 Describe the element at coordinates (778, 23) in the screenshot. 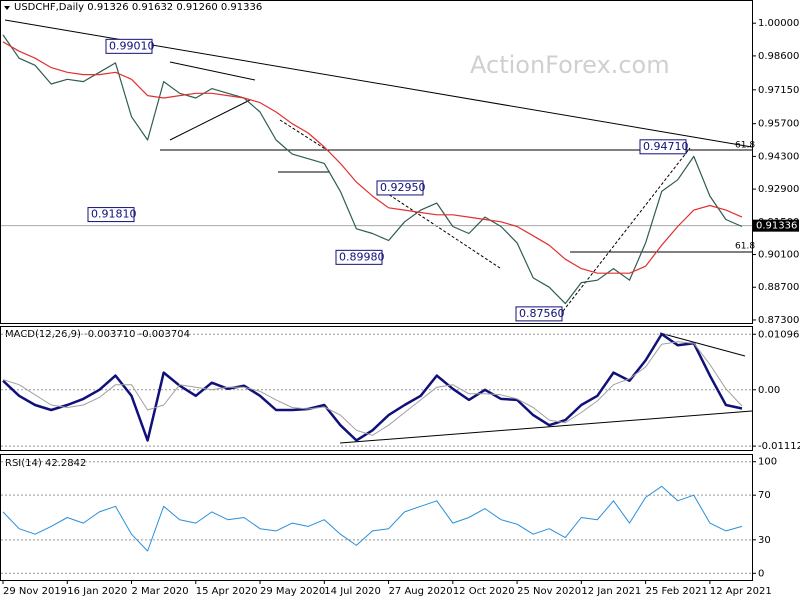

I see `y-tick-label: 1.00000` at that location.